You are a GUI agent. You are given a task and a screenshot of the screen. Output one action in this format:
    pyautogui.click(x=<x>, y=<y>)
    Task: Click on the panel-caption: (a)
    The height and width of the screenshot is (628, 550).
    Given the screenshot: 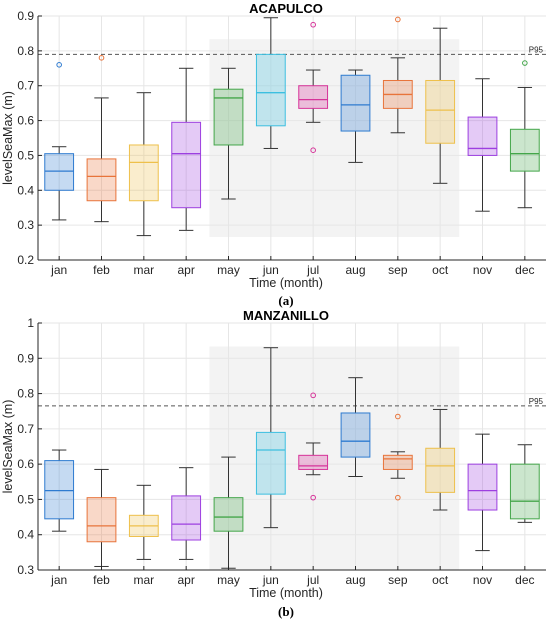 What is the action you would take?
    pyautogui.click(x=285, y=300)
    